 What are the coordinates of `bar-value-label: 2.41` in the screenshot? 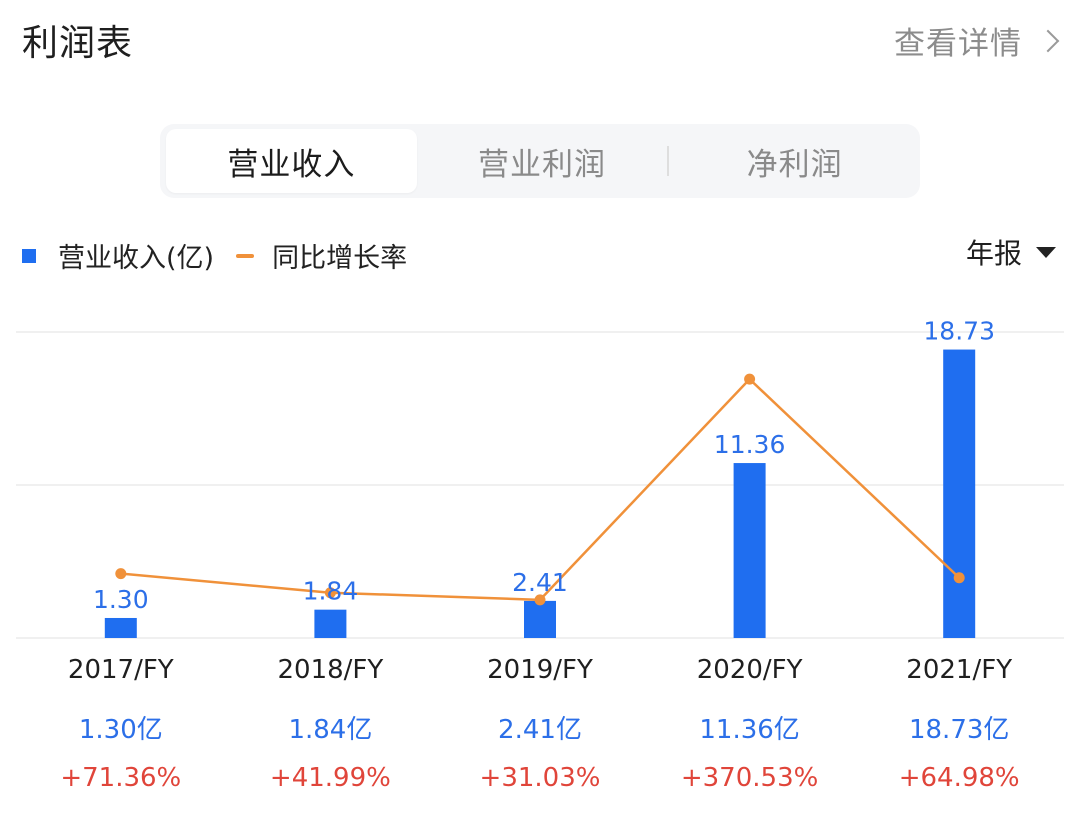 It's located at (540, 582).